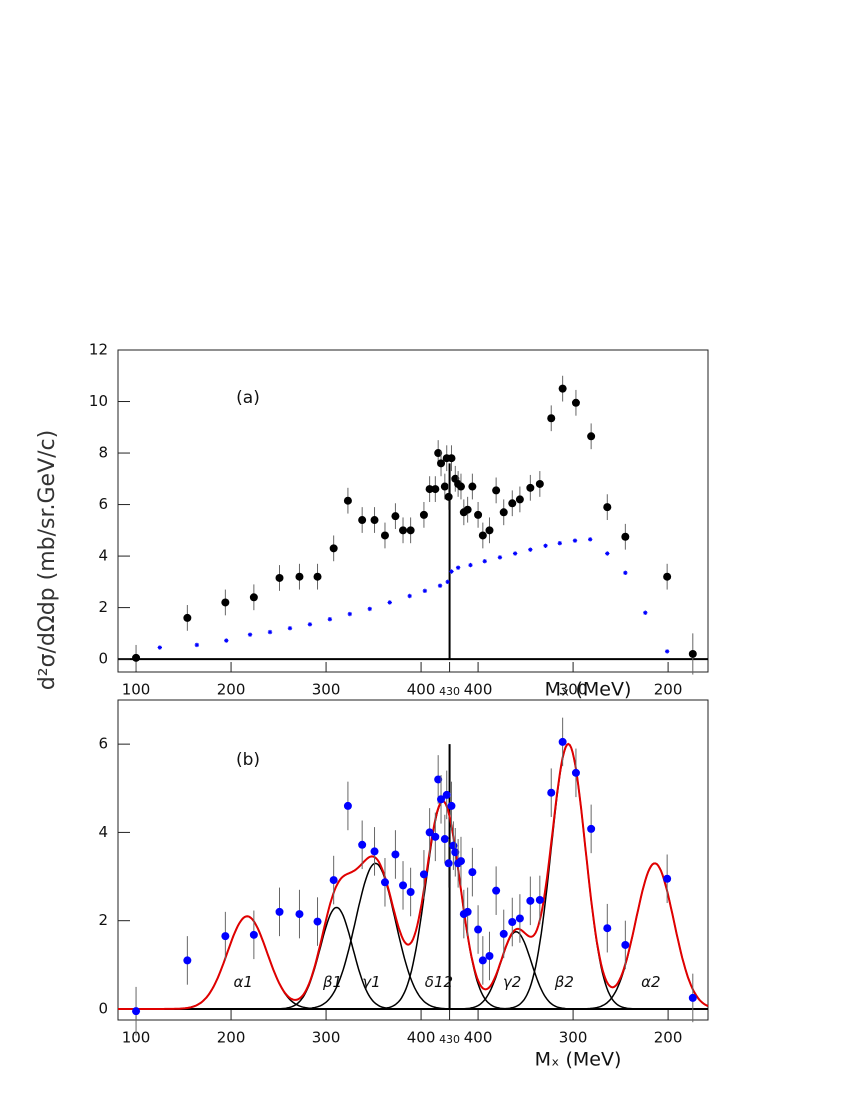 Image resolution: width=850 pixels, height=1100 pixels. I want to click on y-tick-label: 8, so click(103, 453).